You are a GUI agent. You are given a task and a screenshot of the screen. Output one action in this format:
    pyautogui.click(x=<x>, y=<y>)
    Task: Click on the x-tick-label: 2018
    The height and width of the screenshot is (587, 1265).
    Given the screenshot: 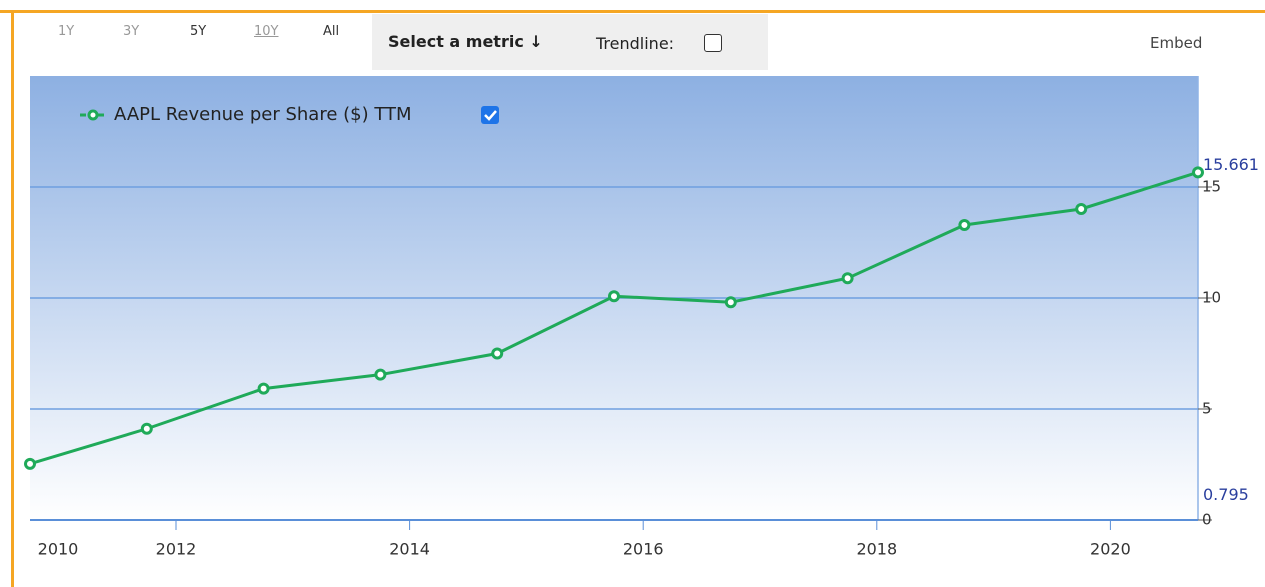 What is the action you would take?
    pyautogui.click(x=876, y=549)
    